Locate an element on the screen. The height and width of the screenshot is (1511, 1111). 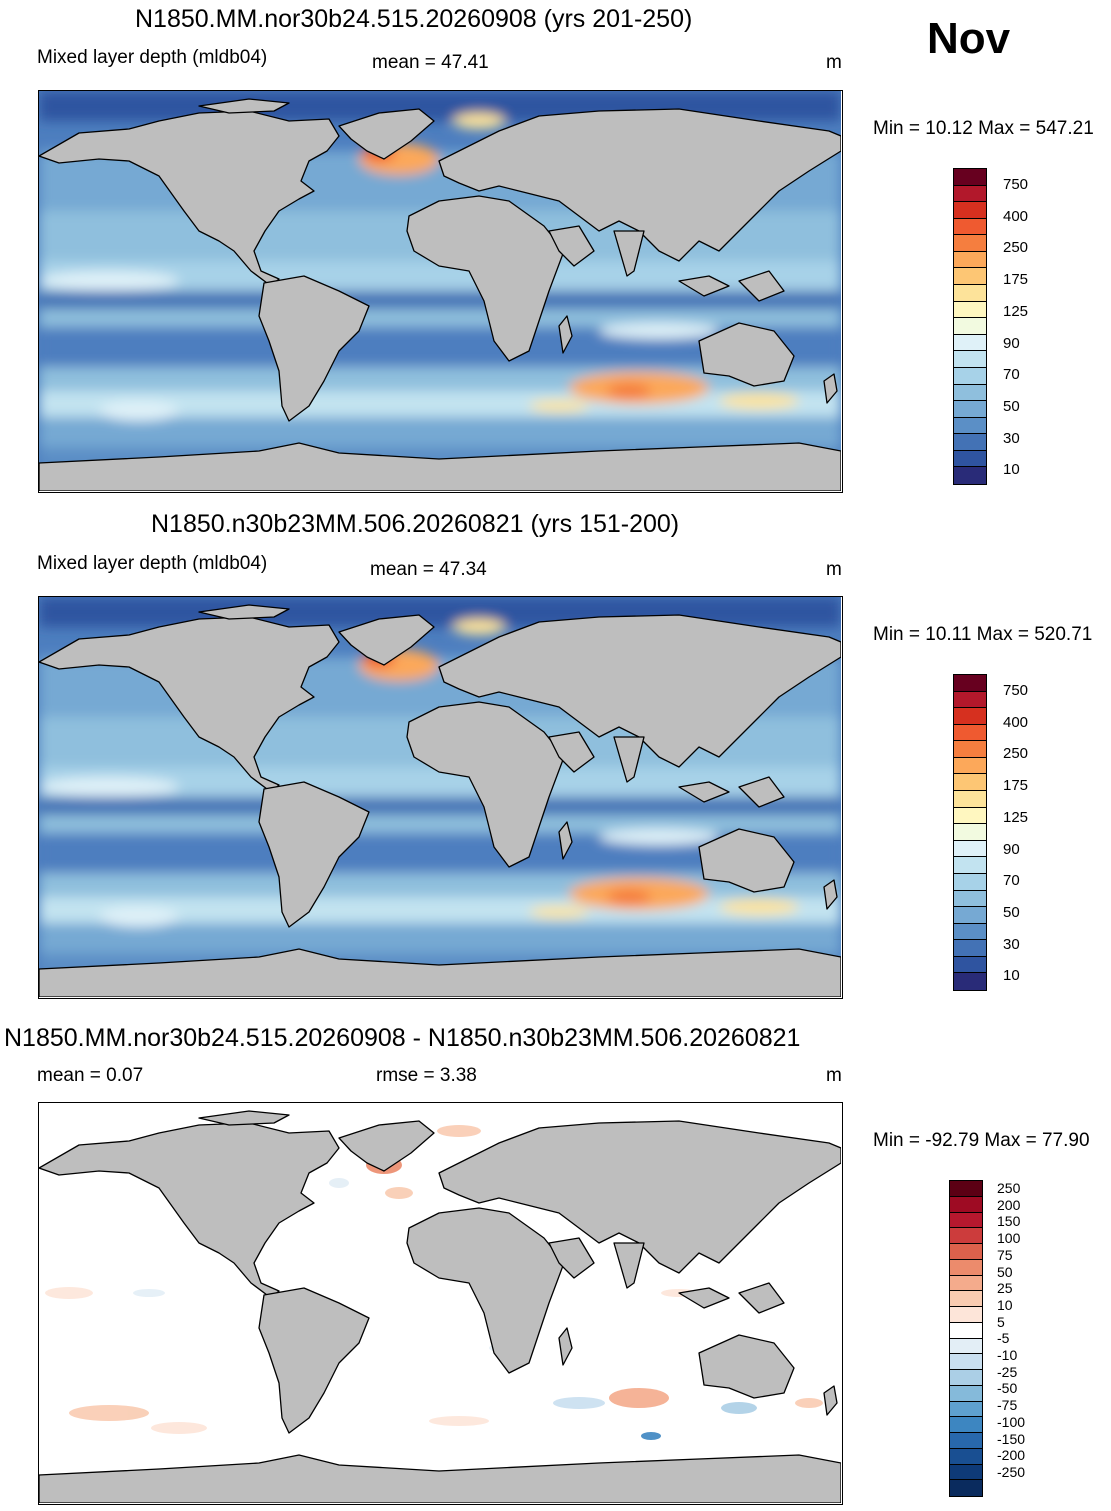
panel1-minmax: Min = 10.12 Max = 547.21 is located at coordinates (983, 128).